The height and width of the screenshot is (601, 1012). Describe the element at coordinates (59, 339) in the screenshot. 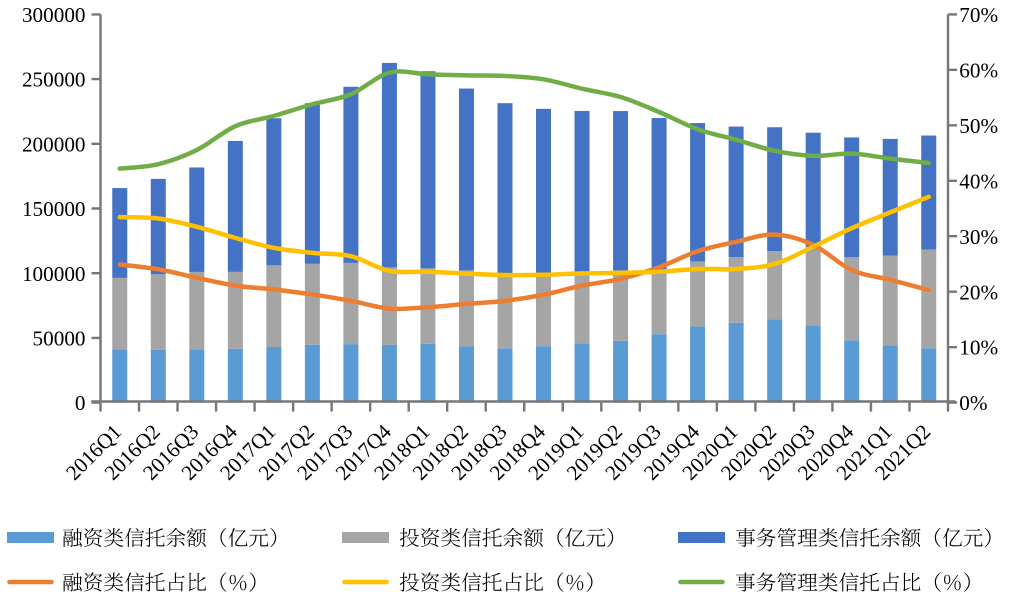

I see `svg-text: 50000` at that location.